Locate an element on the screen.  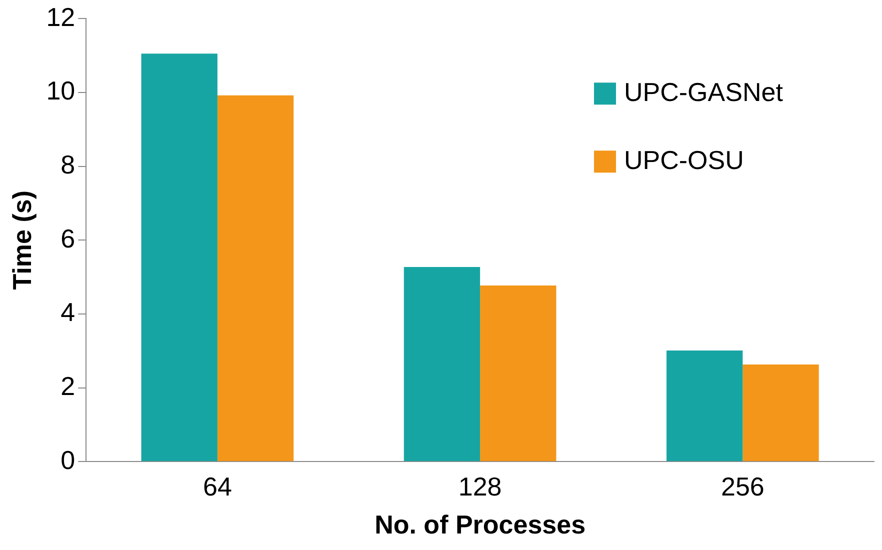
y-tick-label: 4 is located at coordinates (68, 312).